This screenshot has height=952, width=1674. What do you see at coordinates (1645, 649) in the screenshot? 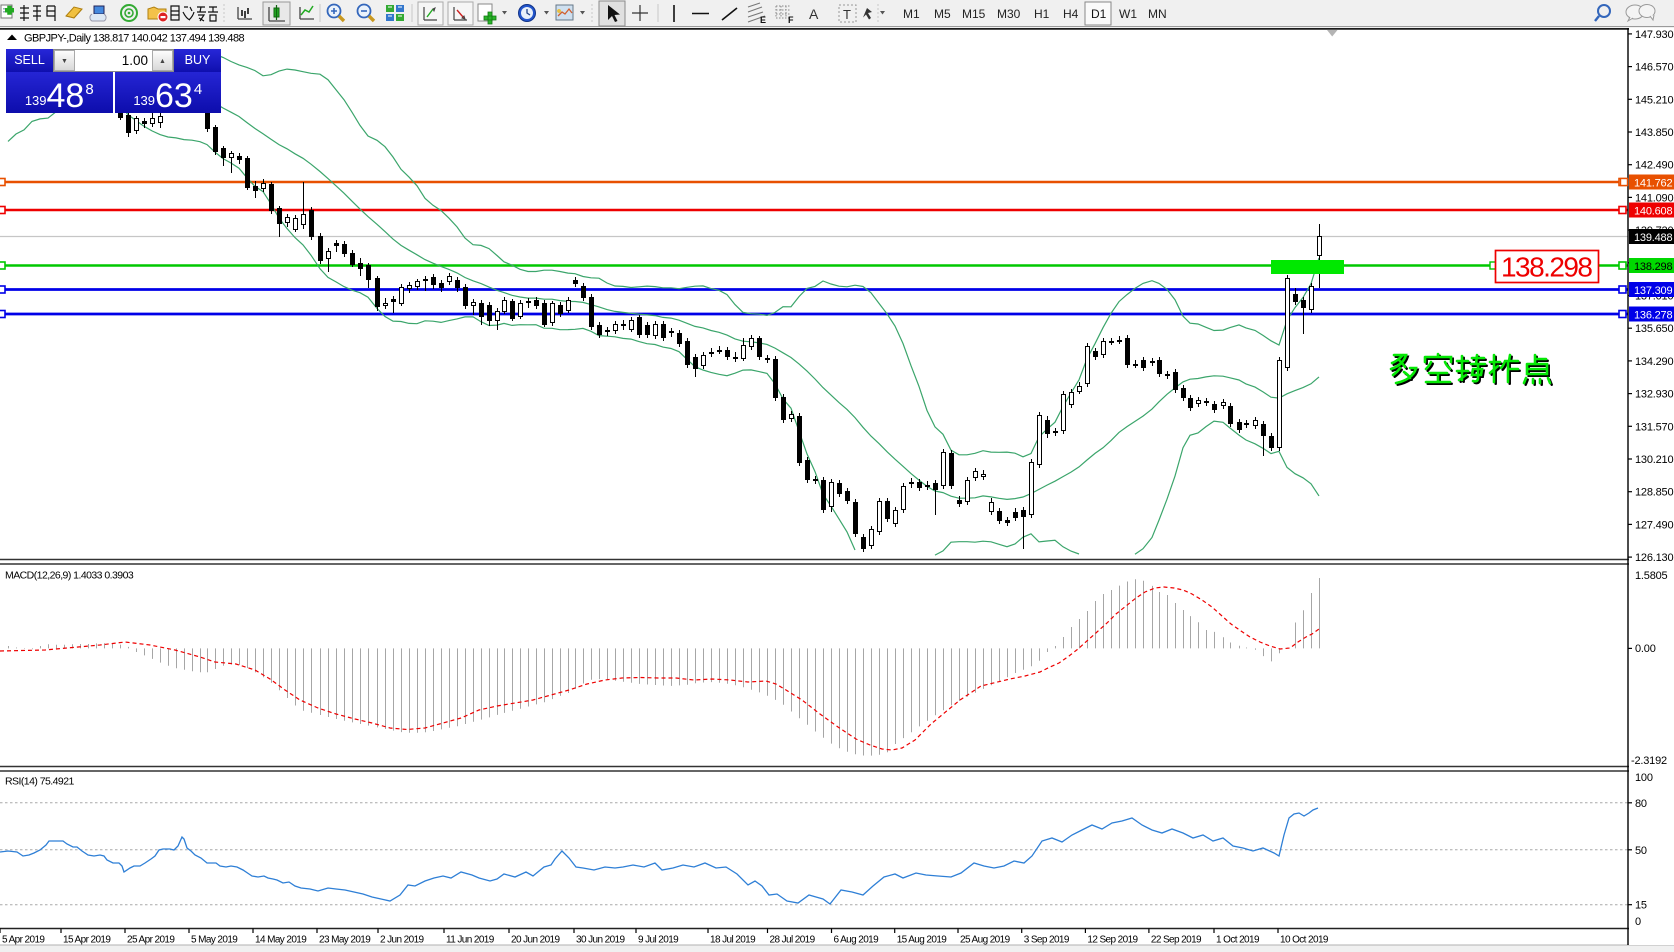
I see `svg-text: 0.00` at bounding box center [1645, 649].